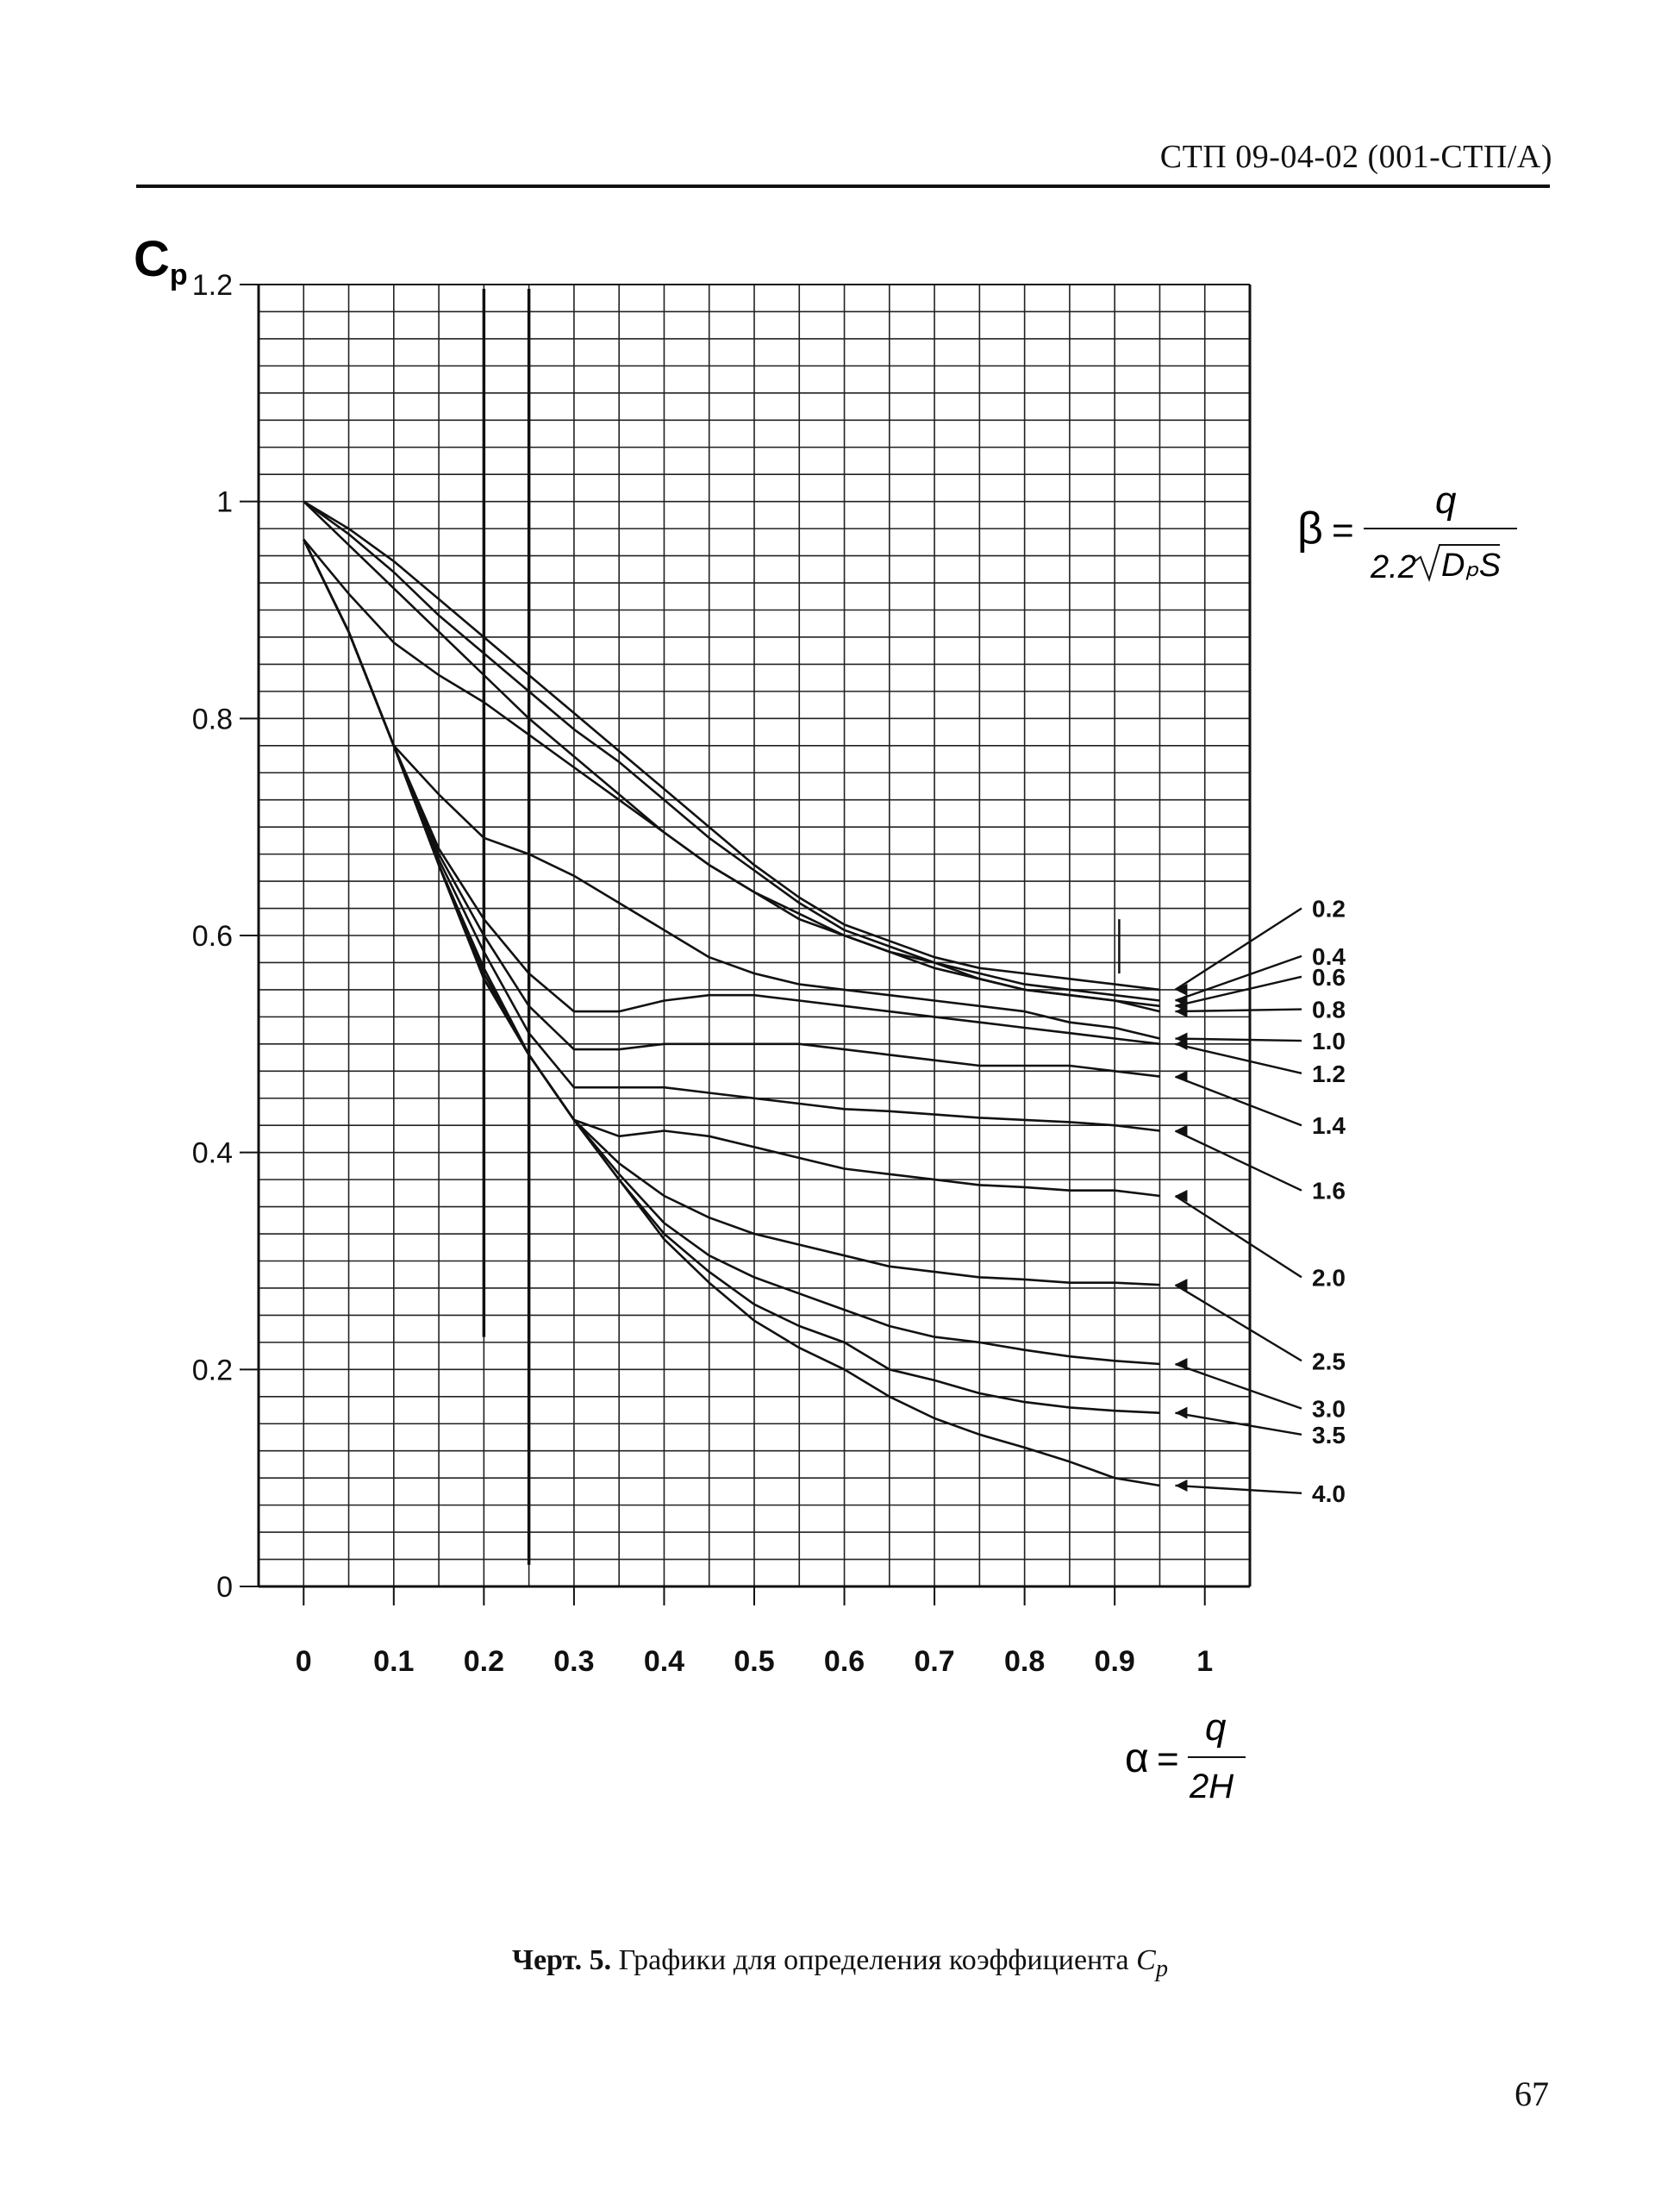 The width and height of the screenshot is (1680, 2190). I want to click on x-tick-label: 0.6, so click(844, 1662).